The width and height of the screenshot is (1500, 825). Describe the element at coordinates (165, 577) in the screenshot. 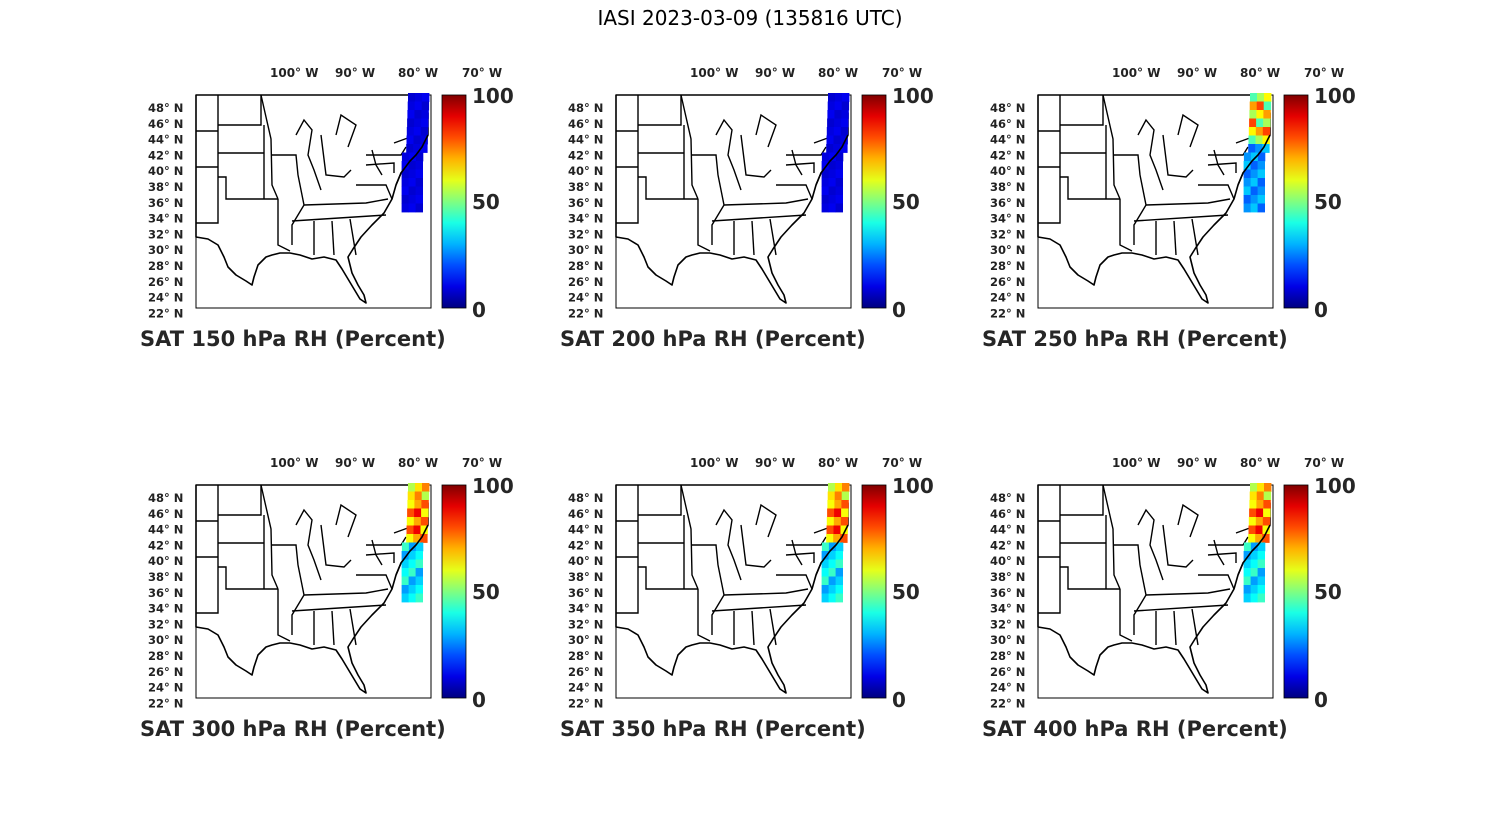

I see `lat-label: 38° N` at that location.